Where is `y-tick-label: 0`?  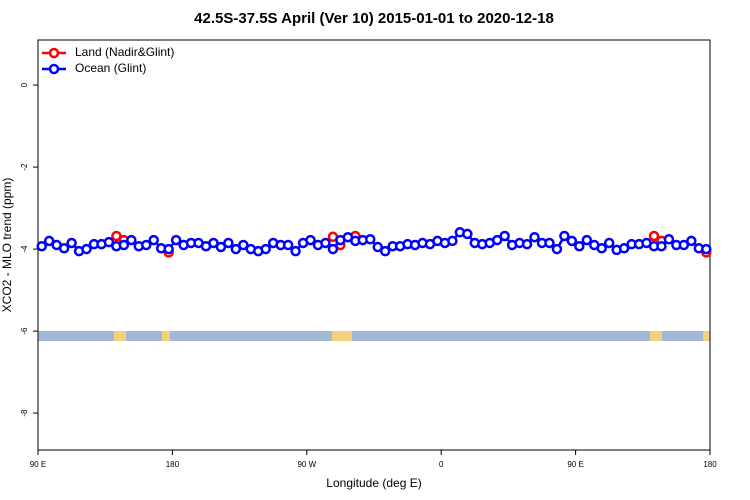
y-tick-label: 0 is located at coordinates (24, 84).